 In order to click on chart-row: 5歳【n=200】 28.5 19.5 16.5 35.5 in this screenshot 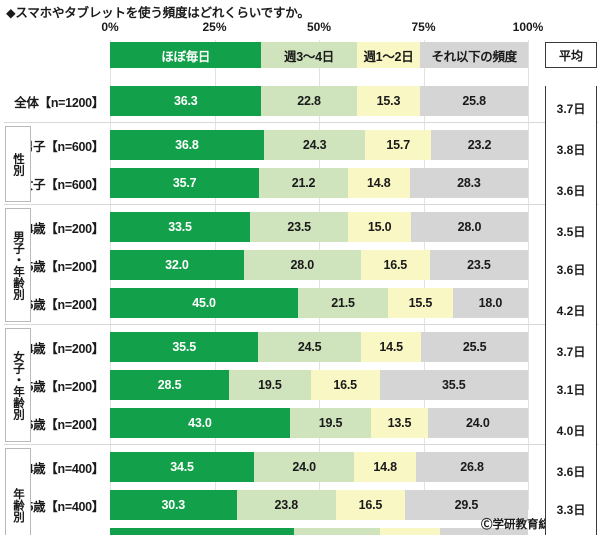, I will do `click(300, 385)`.